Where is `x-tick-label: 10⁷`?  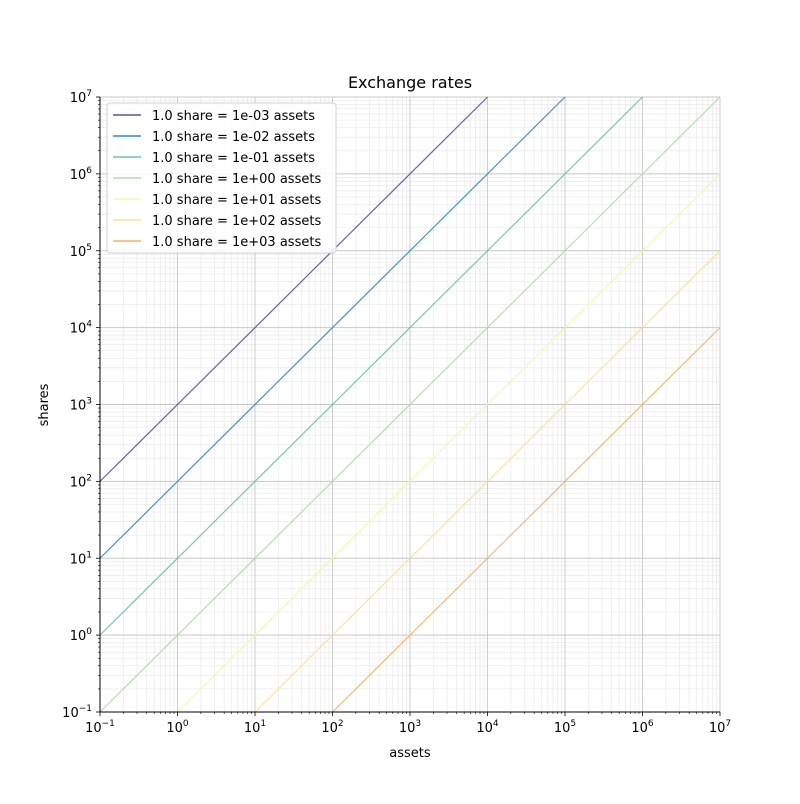
x-tick-label: 10⁷ is located at coordinates (720, 727).